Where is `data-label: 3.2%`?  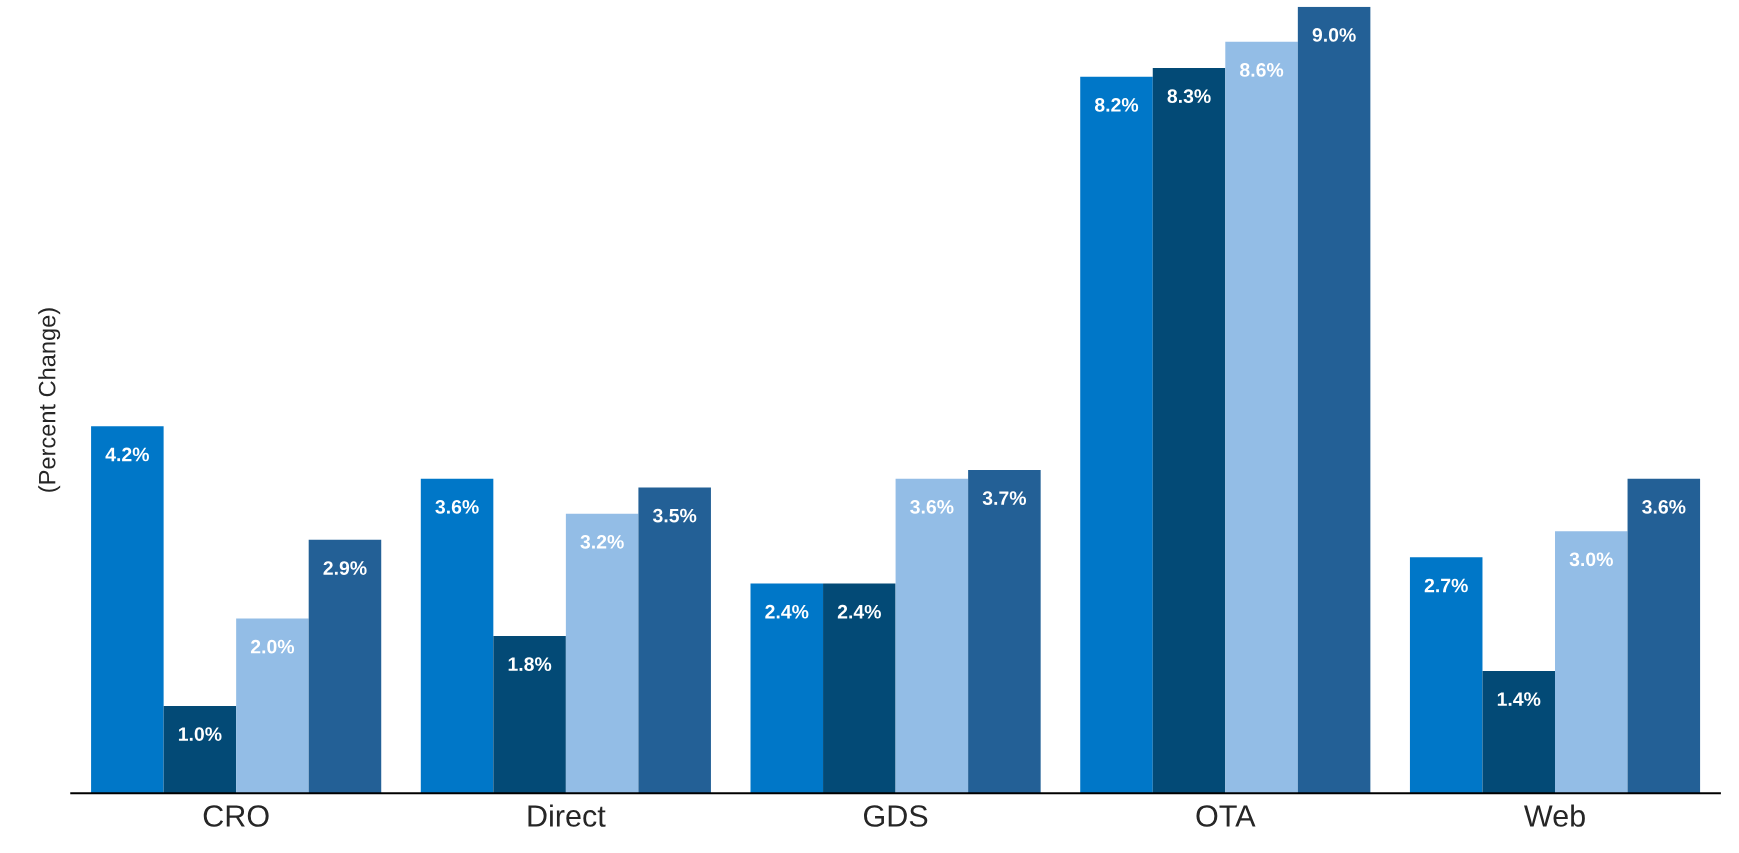
data-label: 3.2% is located at coordinates (602, 541).